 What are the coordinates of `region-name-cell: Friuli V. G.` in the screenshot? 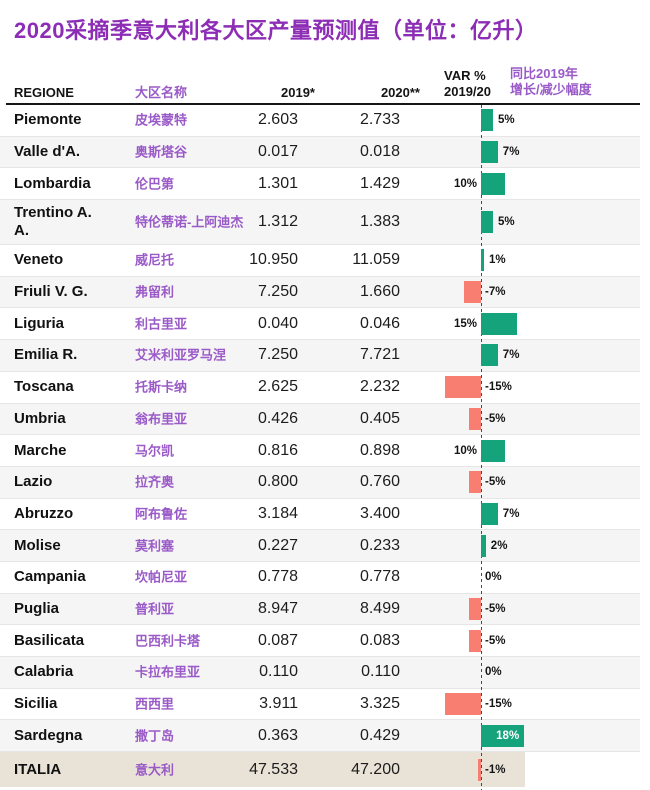 It's located at (51, 292).